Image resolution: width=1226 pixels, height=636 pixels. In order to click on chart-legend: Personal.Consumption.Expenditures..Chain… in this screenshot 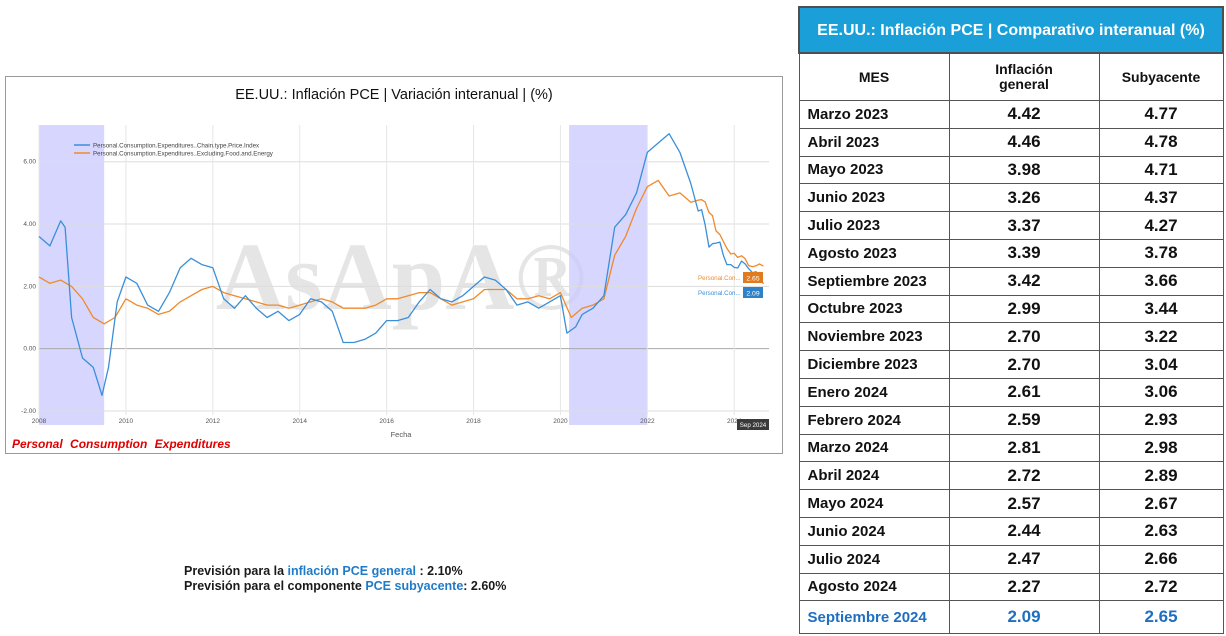, I will do `click(174, 150)`.